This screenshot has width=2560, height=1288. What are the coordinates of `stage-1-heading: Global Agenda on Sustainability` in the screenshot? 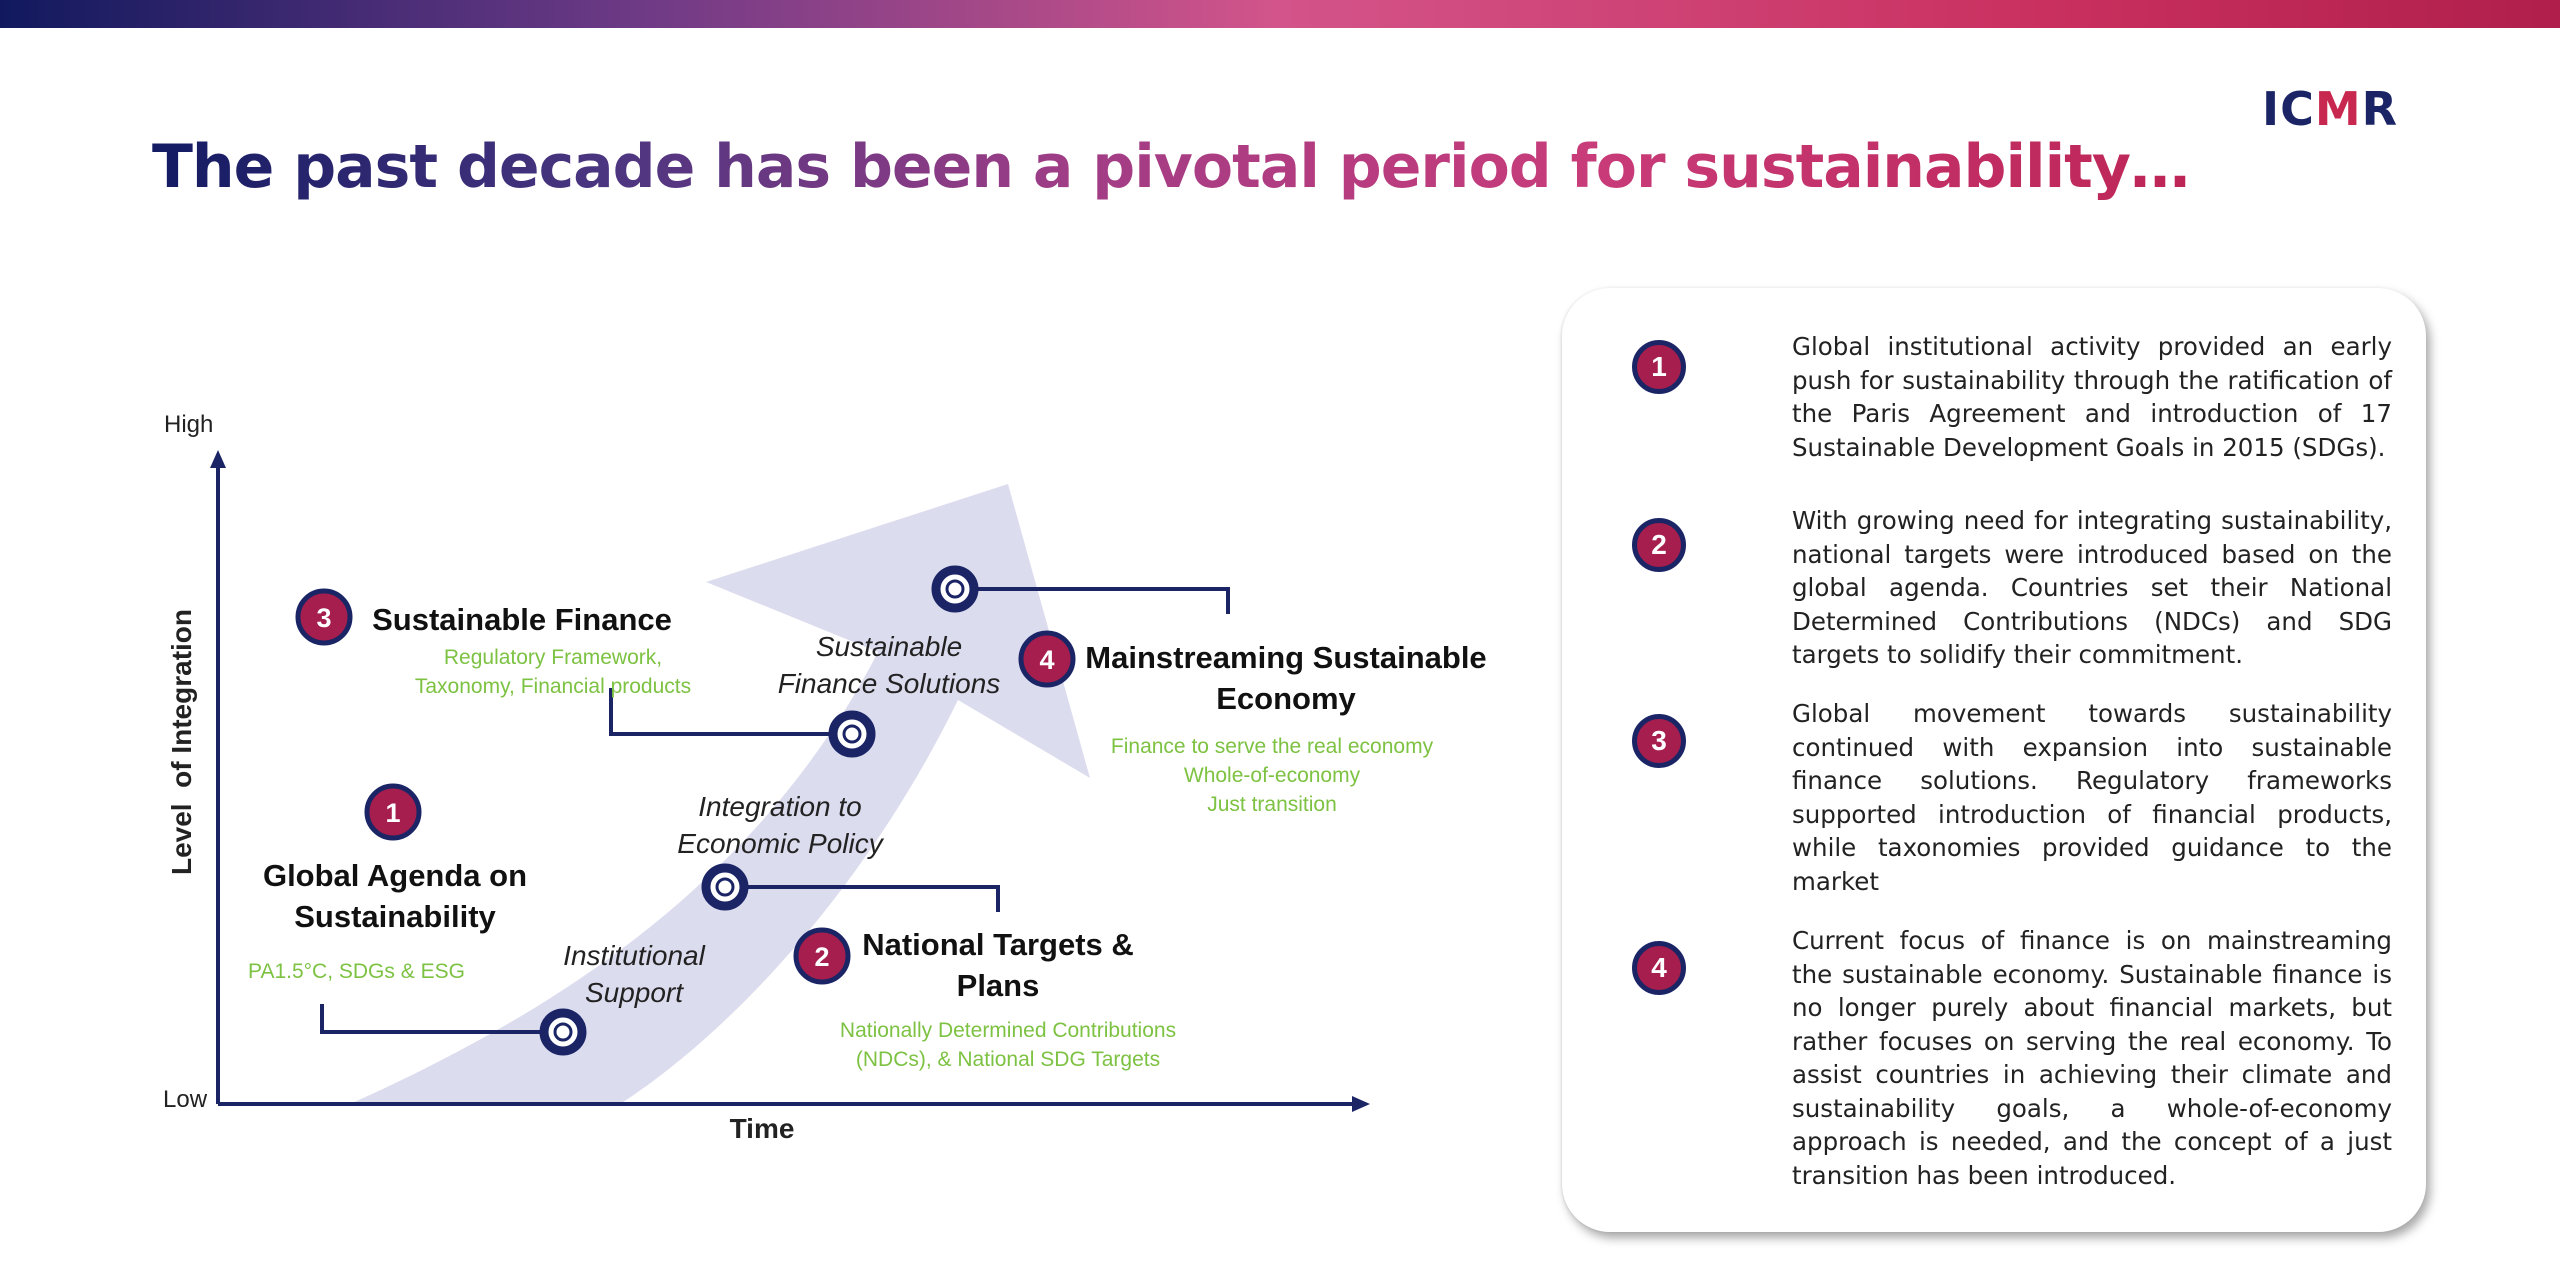 It's located at (395, 896).